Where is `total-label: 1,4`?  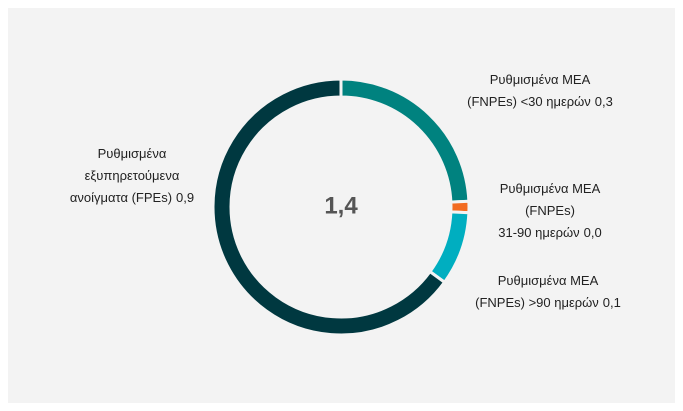 total-label: 1,4 is located at coordinates (341, 205).